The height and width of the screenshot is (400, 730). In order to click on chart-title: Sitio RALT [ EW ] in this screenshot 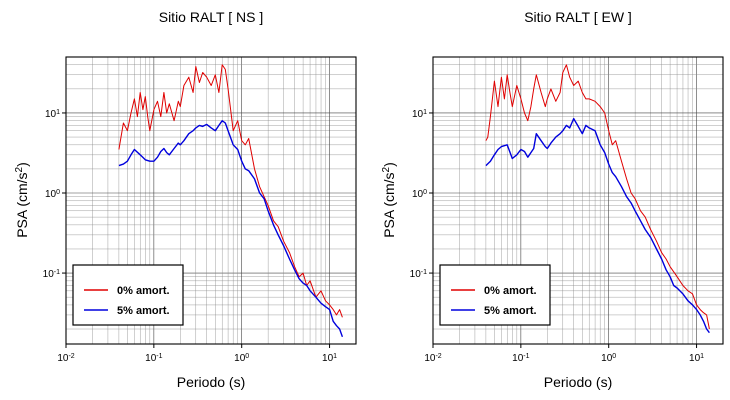, I will do `click(578, 17)`.